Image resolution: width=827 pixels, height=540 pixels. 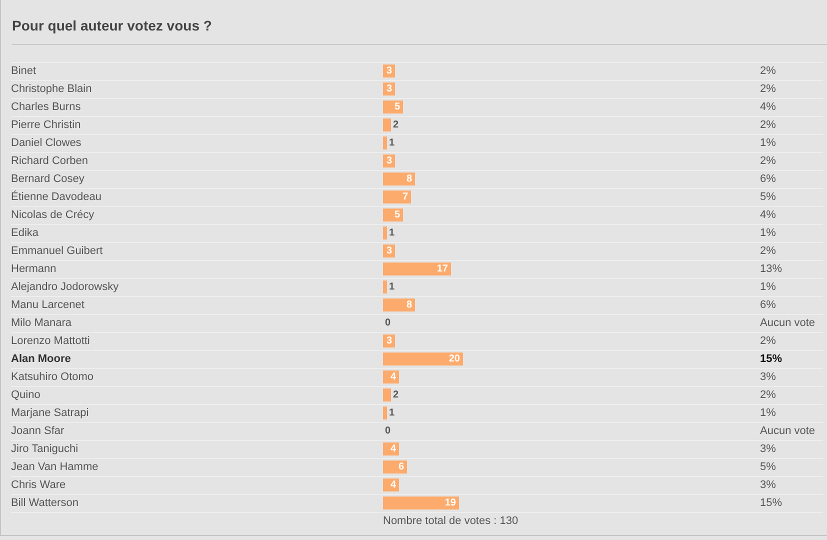 I want to click on y-tick-label: Bernard Cosey, so click(x=48, y=178).